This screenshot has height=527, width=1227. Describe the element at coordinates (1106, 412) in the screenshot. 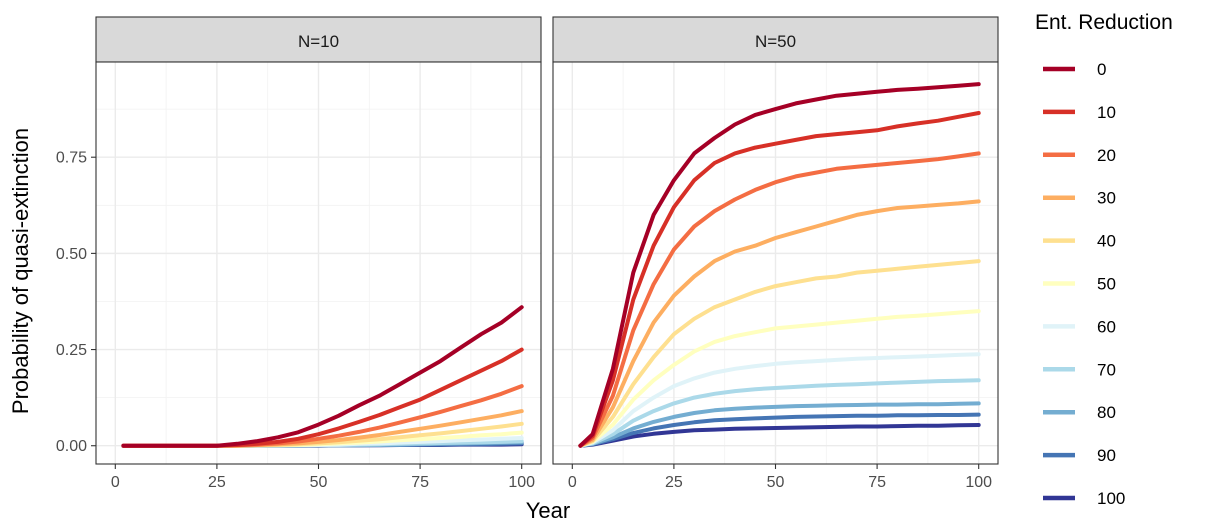

I see `legend-label-80: 80` at that location.